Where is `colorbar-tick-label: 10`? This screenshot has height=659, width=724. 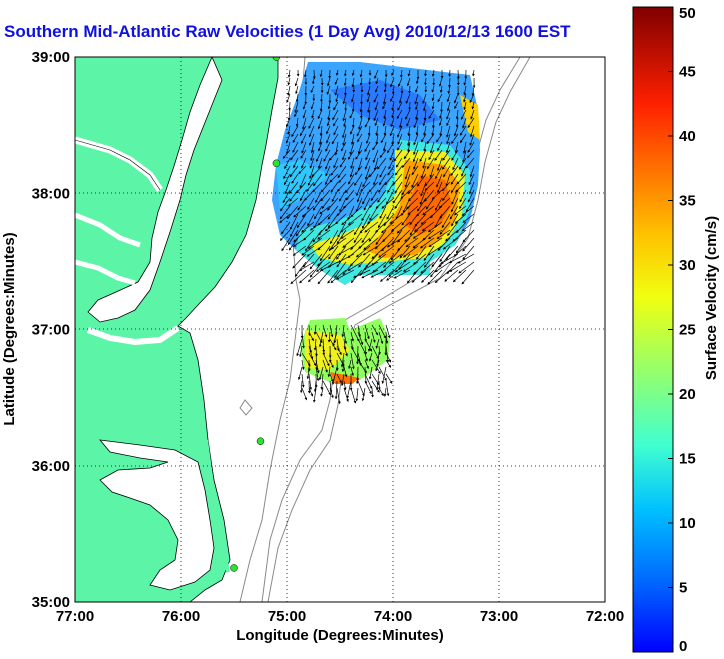 colorbar-tick-label: 10 is located at coordinates (687, 523).